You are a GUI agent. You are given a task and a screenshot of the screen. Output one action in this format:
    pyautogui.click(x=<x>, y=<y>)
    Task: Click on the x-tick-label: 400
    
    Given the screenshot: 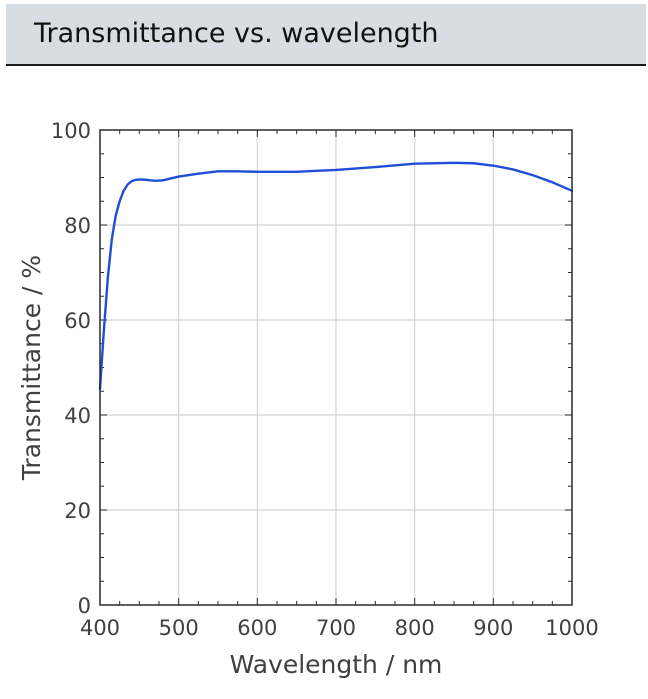 What is the action you would take?
    pyautogui.click(x=100, y=628)
    